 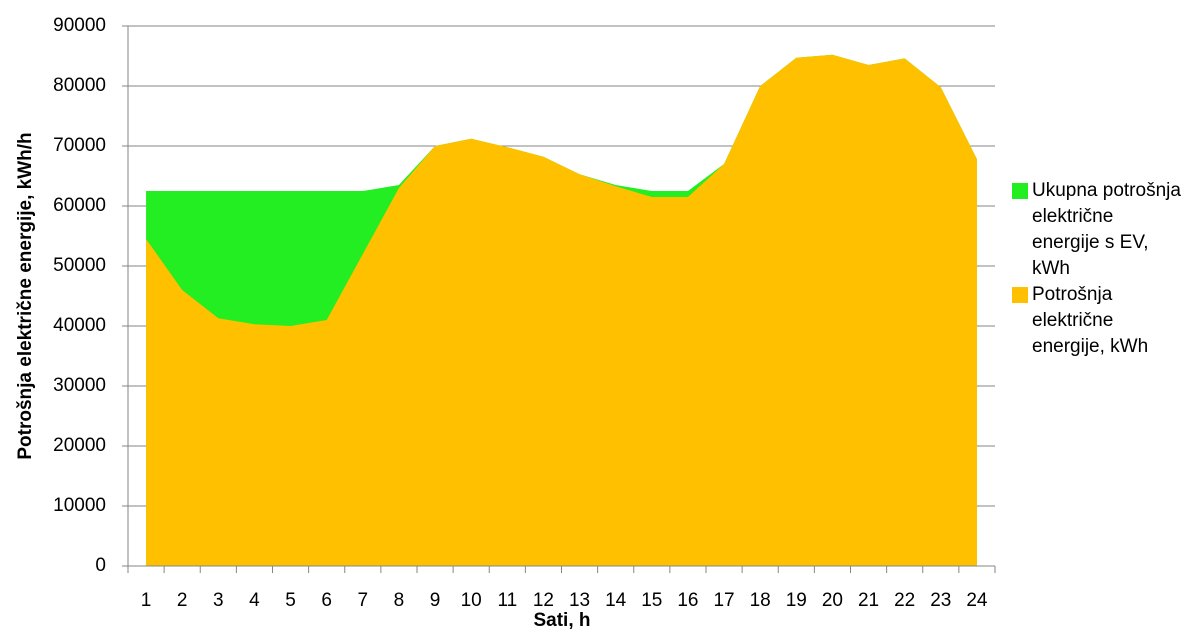 I want to click on y-tick-label: 20000, so click(x=79, y=445).